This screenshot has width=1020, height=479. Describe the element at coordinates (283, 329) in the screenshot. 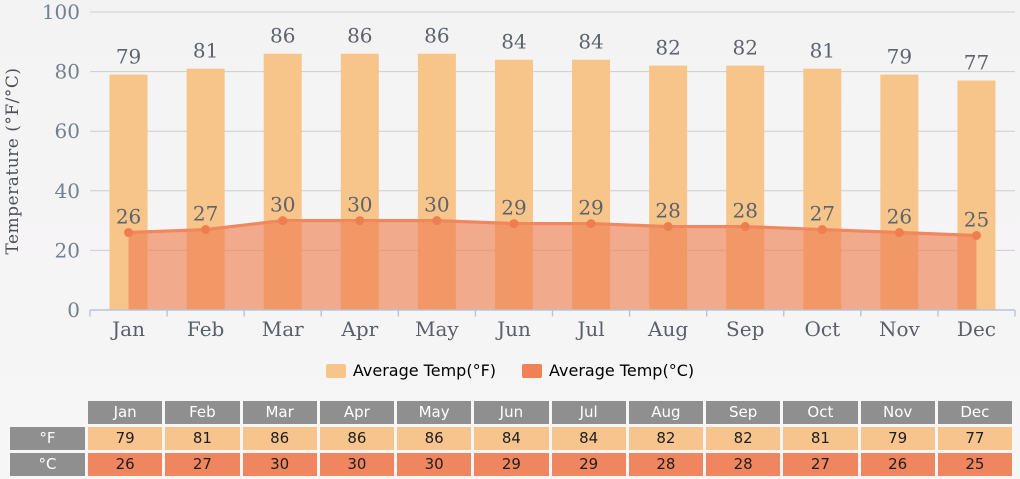

I see `x-axis-month-label: Mar` at that location.